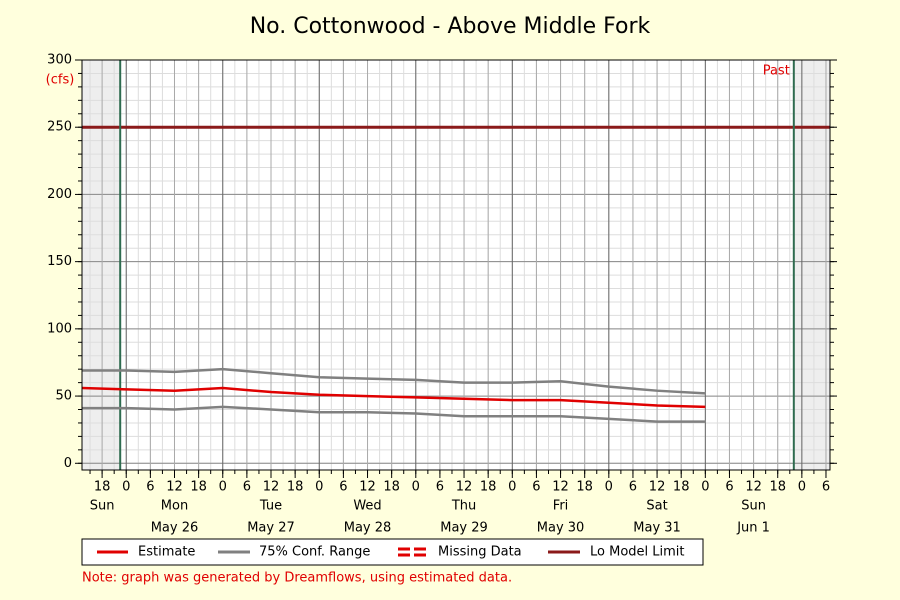 The height and width of the screenshot is (600, 900). I want to click on legend-label: 75% Conf. Range, so click(314, 552).